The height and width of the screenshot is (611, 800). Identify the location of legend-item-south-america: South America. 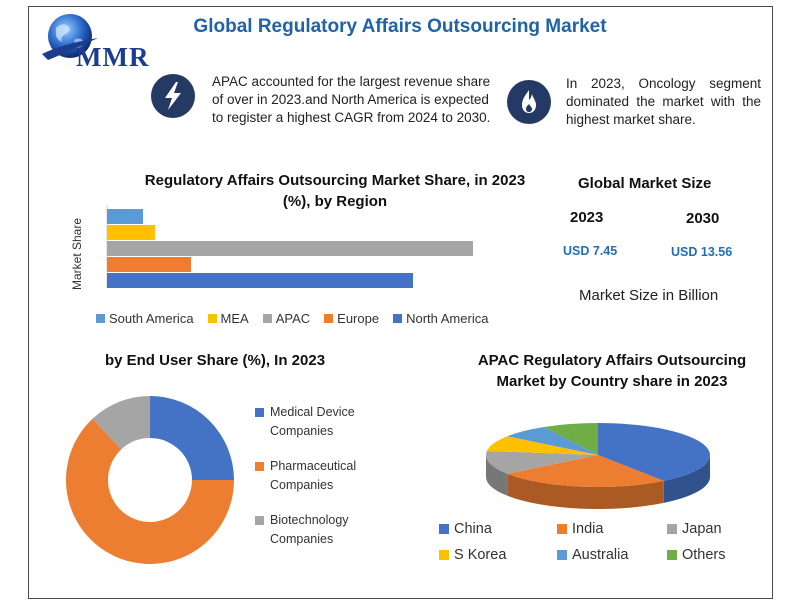
(145, 318).